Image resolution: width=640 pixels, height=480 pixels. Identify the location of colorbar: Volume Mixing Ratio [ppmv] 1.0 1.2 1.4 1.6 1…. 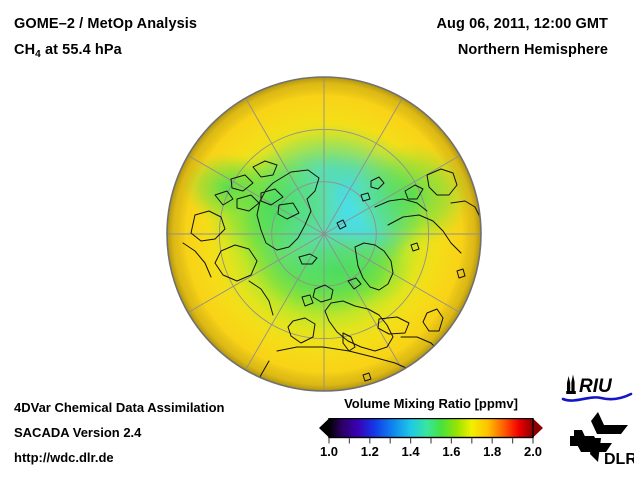
(431, 434).